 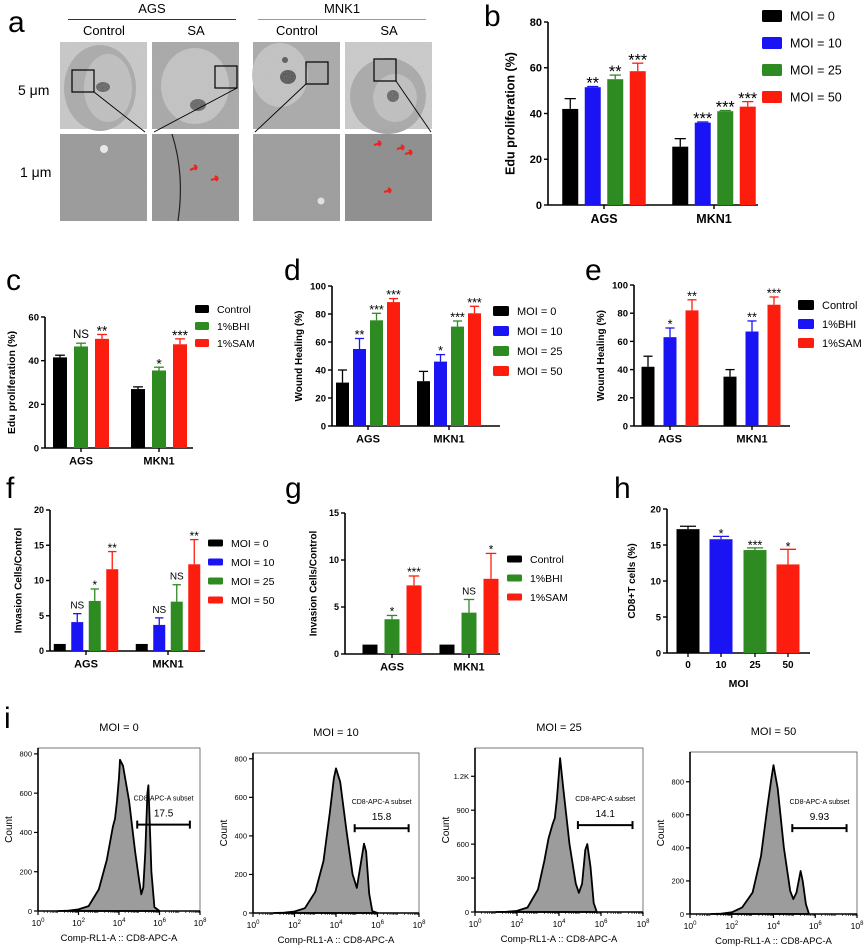 I want to click on y-tick-label: 600, so click(x=25, y=793).